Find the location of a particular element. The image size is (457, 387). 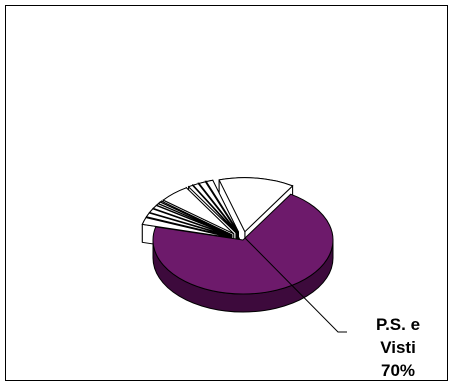

leader-line is located at coordinates (295, 285).